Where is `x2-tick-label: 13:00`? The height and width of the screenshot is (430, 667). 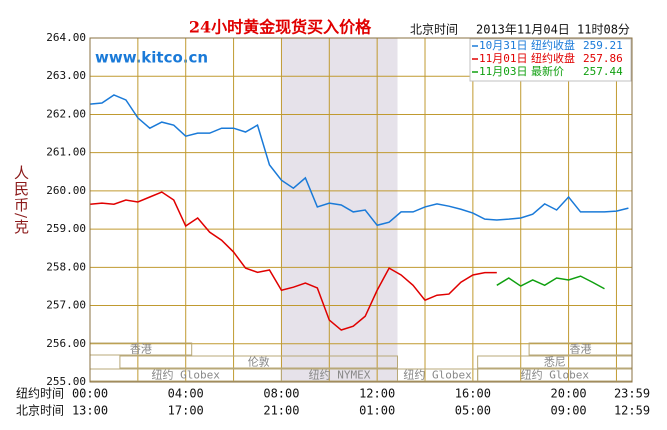 x2-tick-label: 13:00 is located at coordinates (90, 411).